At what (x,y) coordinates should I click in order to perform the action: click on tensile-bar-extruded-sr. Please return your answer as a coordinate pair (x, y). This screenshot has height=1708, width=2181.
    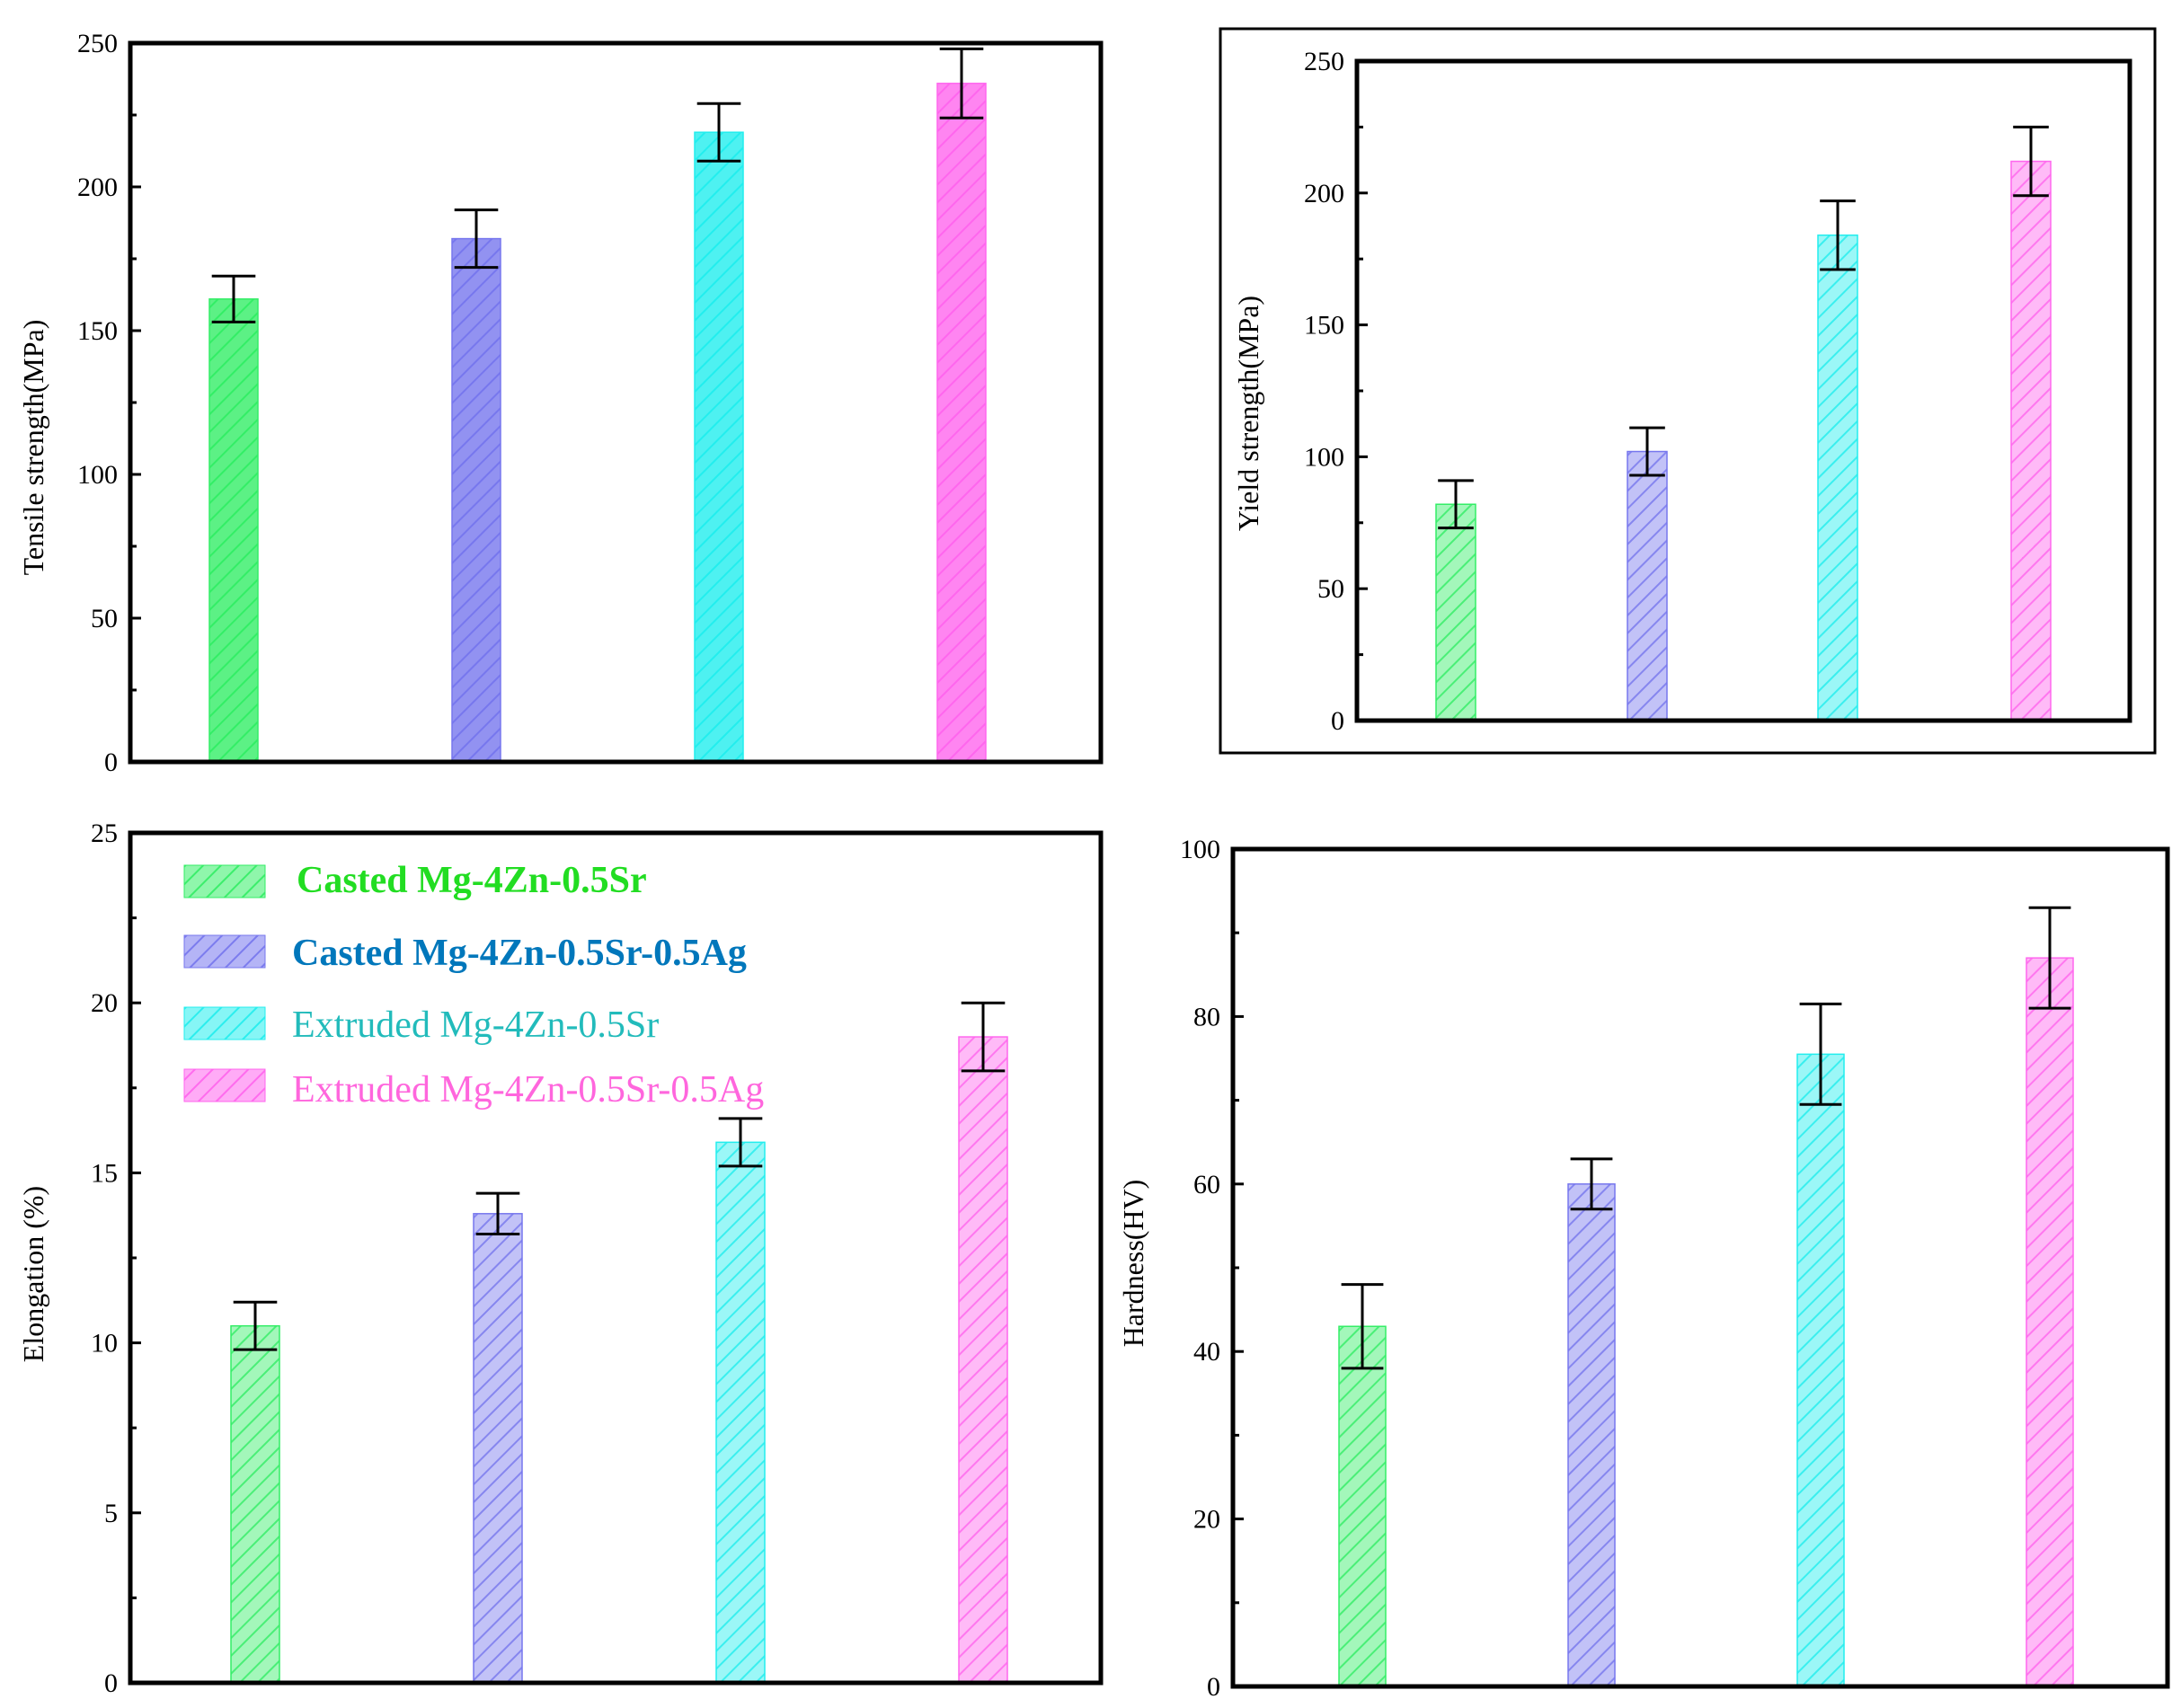
    Looking at the image, I should click on (719, 447).